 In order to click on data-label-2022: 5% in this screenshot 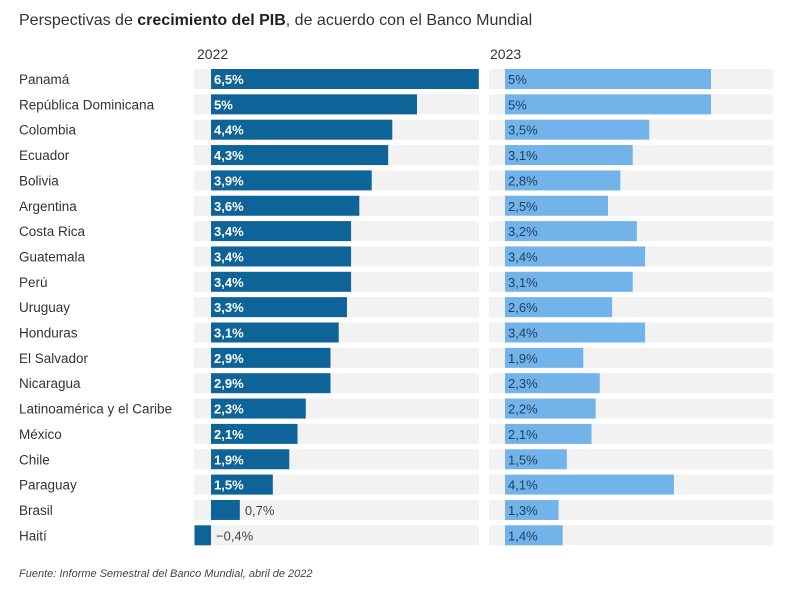, I will do `click(223, 104)`.